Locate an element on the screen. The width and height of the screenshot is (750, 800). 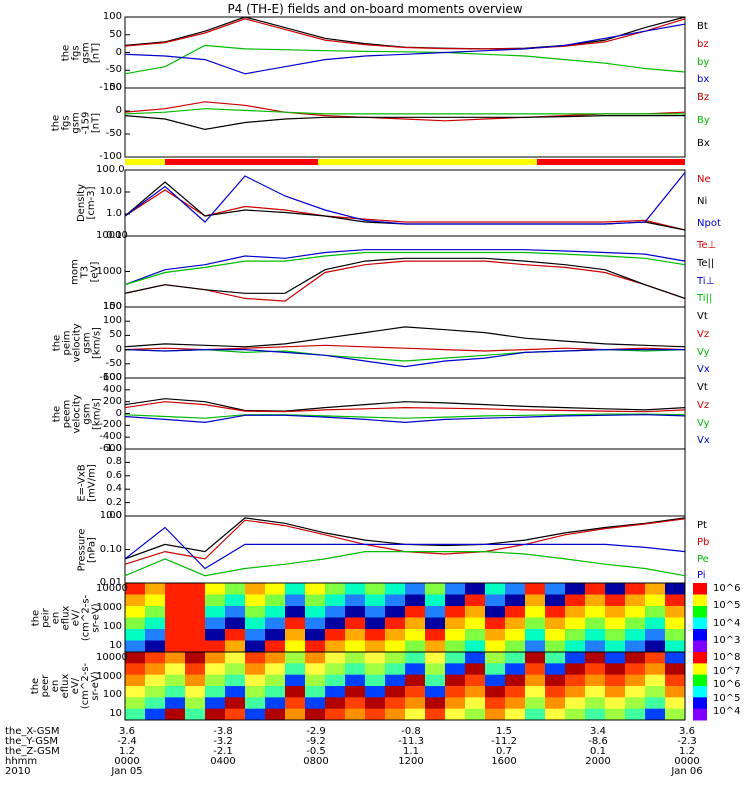
y-axis-label: mom T3 [eV] is located at coordinates (85, 271).